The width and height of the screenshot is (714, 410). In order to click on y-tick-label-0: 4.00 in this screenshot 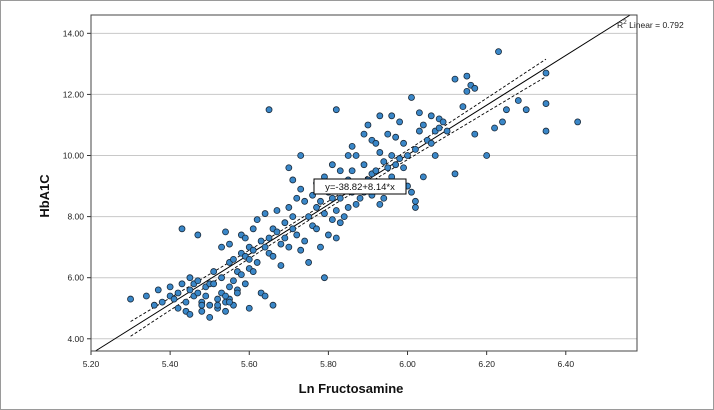, I will do `click(75, 339)`.